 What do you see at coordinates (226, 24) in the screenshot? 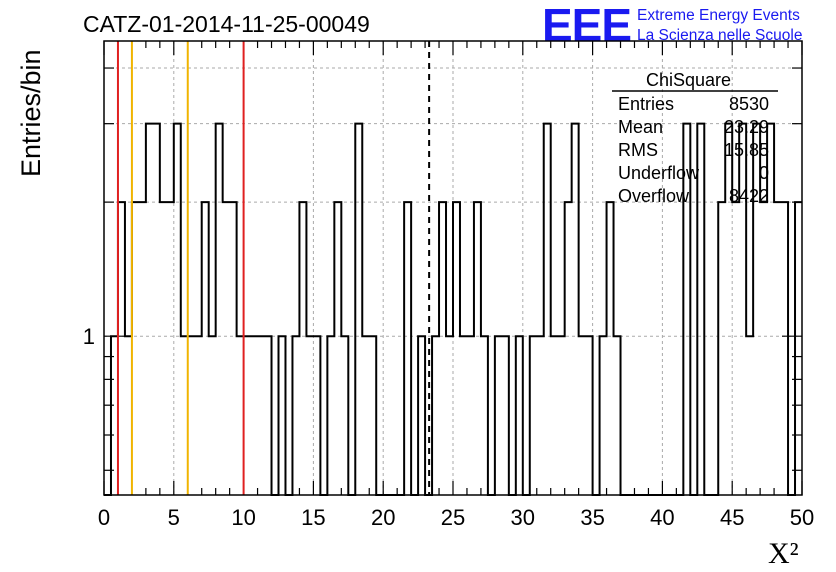
I see `chart-title: CATZ-01-2014-11-25-00049` at bounding box center [226, 24].